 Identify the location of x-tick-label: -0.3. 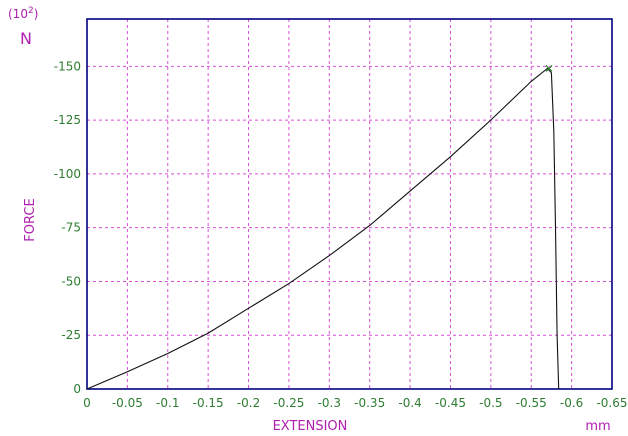
(329, 403).